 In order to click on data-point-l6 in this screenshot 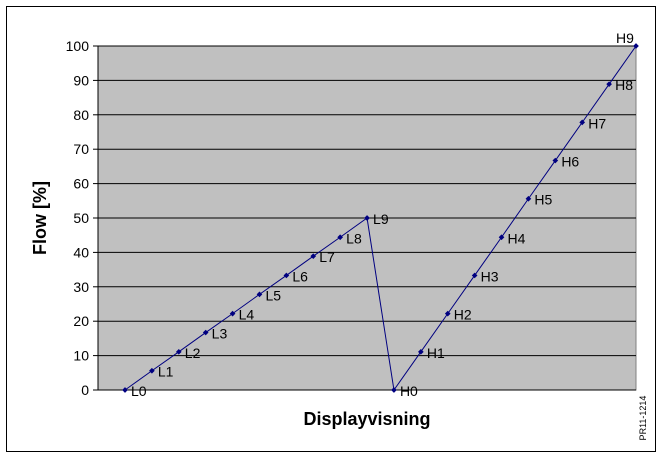, I will do `click(286, 275)`.